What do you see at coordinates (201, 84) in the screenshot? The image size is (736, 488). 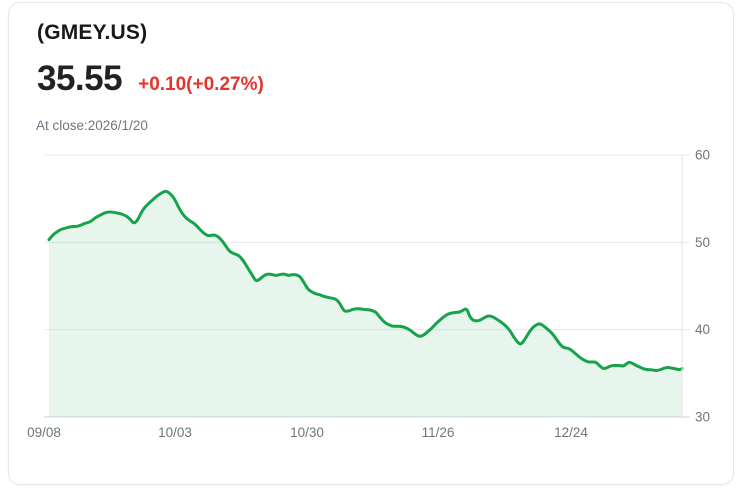 I see `price-change: +0.10(+0.27%)` at bounding box center [201, 84].